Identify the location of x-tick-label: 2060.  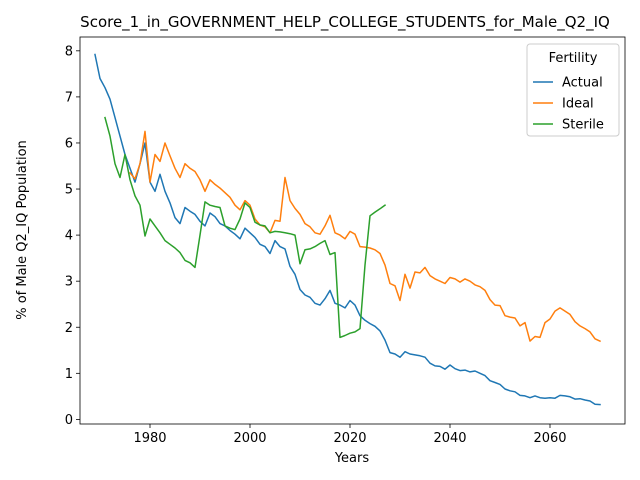
(549, 438).